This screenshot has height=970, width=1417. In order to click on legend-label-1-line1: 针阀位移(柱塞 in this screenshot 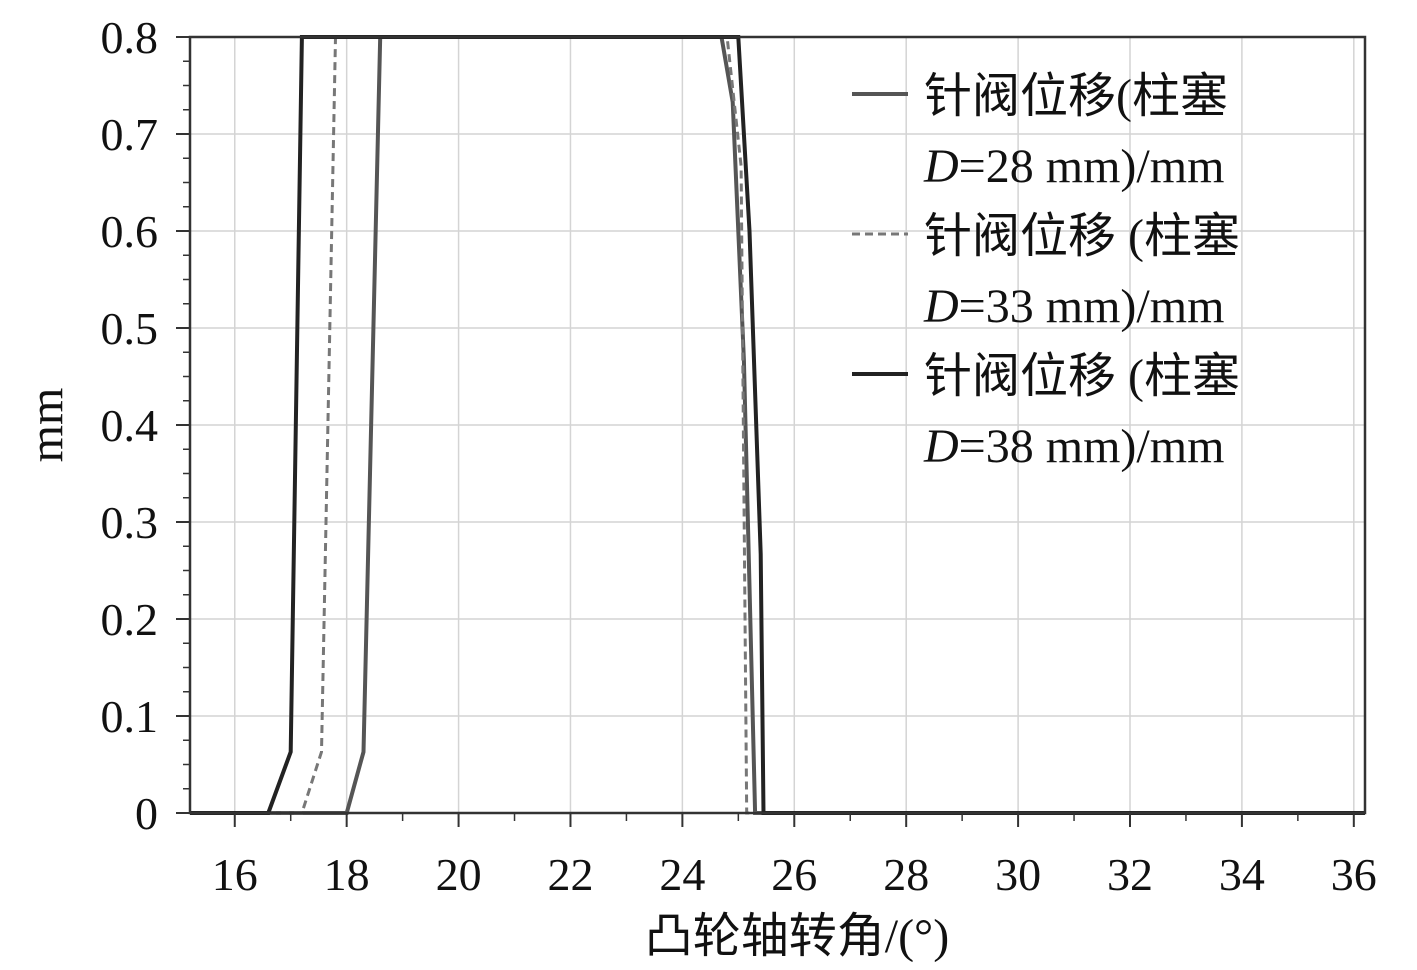, I will do `click(1076, 96)`.